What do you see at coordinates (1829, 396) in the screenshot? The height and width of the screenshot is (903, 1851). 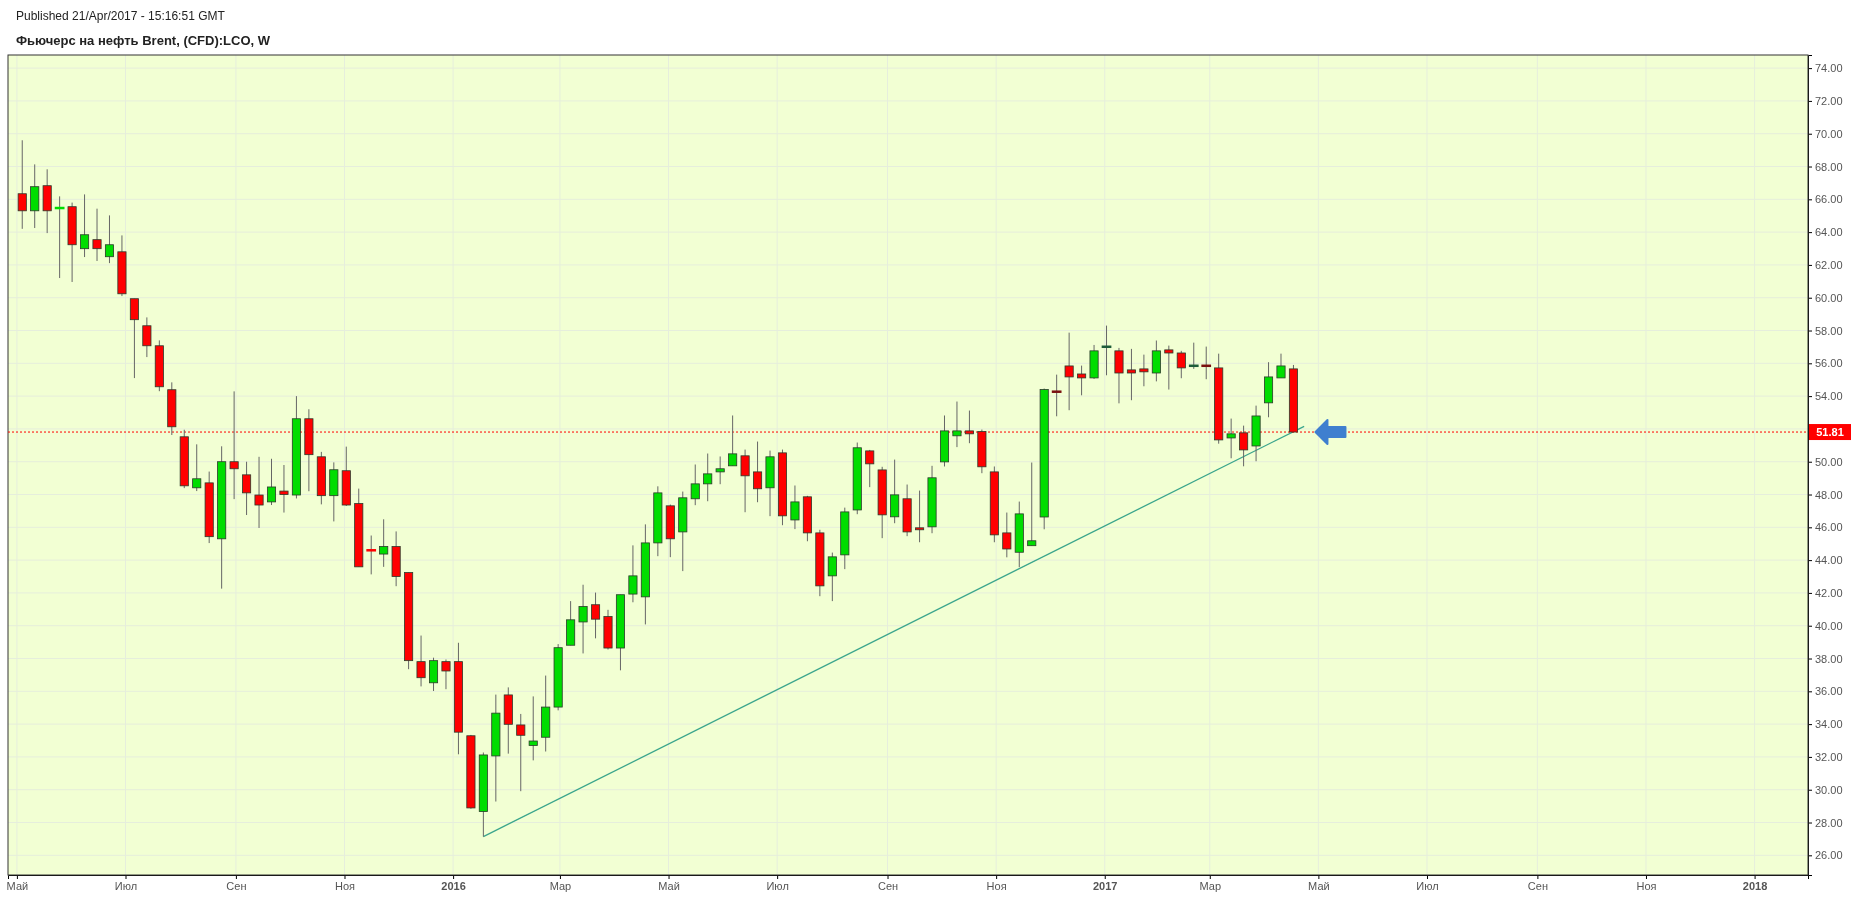 I see `y-tick-label: 54.00` at bounding box center [1829, 396].